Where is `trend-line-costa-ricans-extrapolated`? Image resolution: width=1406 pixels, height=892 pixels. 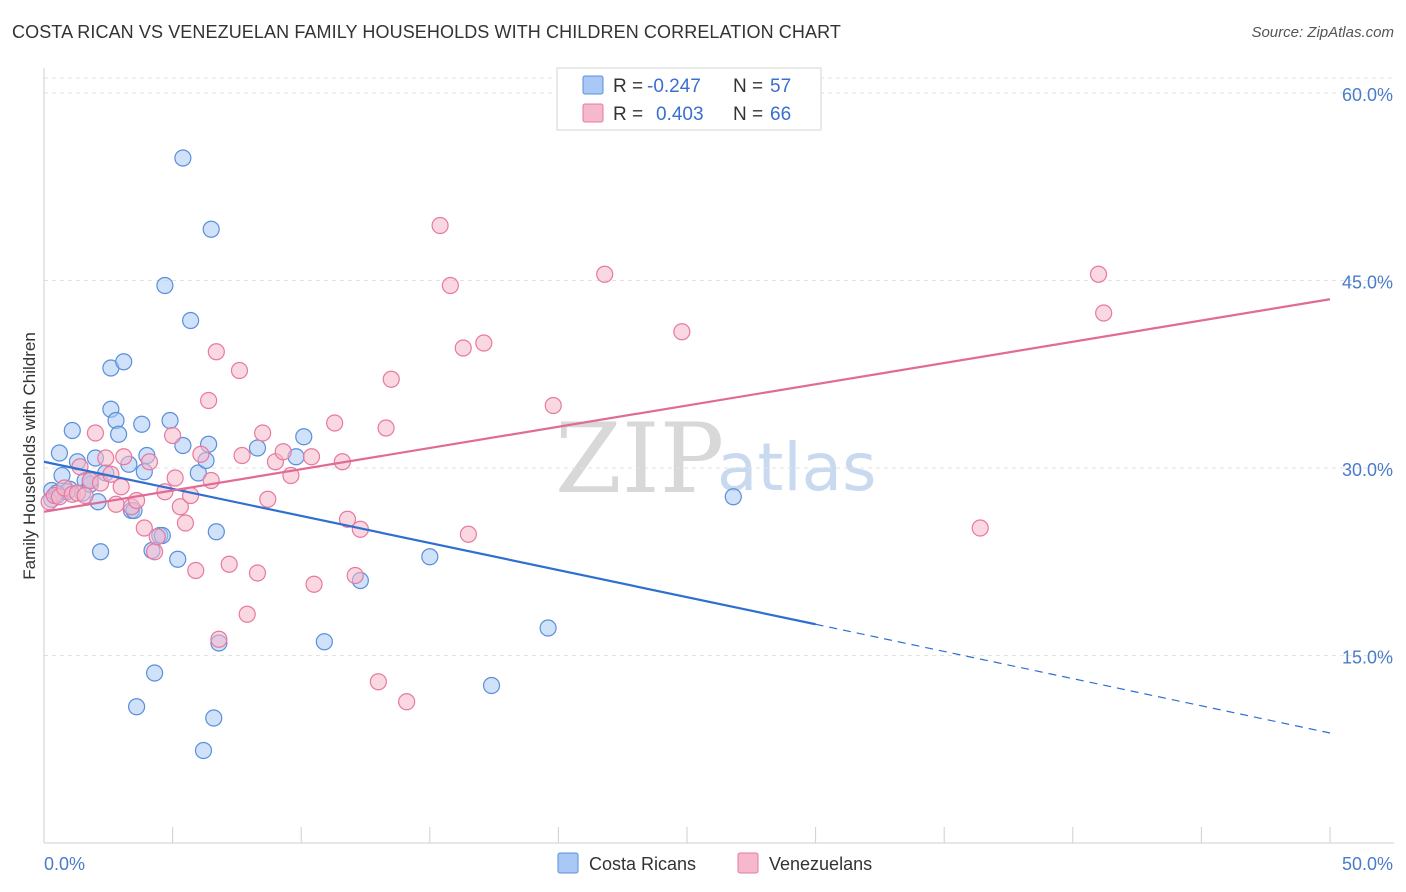
trend-line-costa-ricans-extrapolated is located at coordinates (1073, 678).